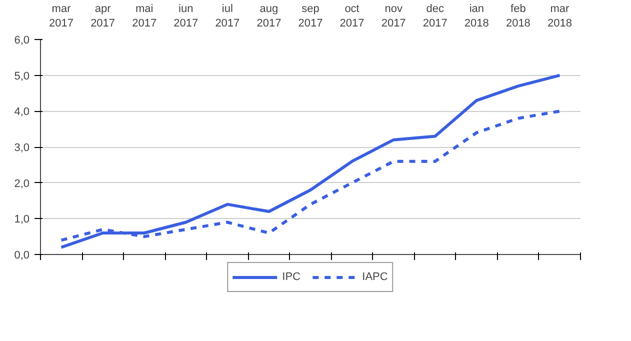  What do you see at coordinates (103, 16) in the screenshot?
I see `x-tick-label: apr 2017` at bounding box center [103, 16].